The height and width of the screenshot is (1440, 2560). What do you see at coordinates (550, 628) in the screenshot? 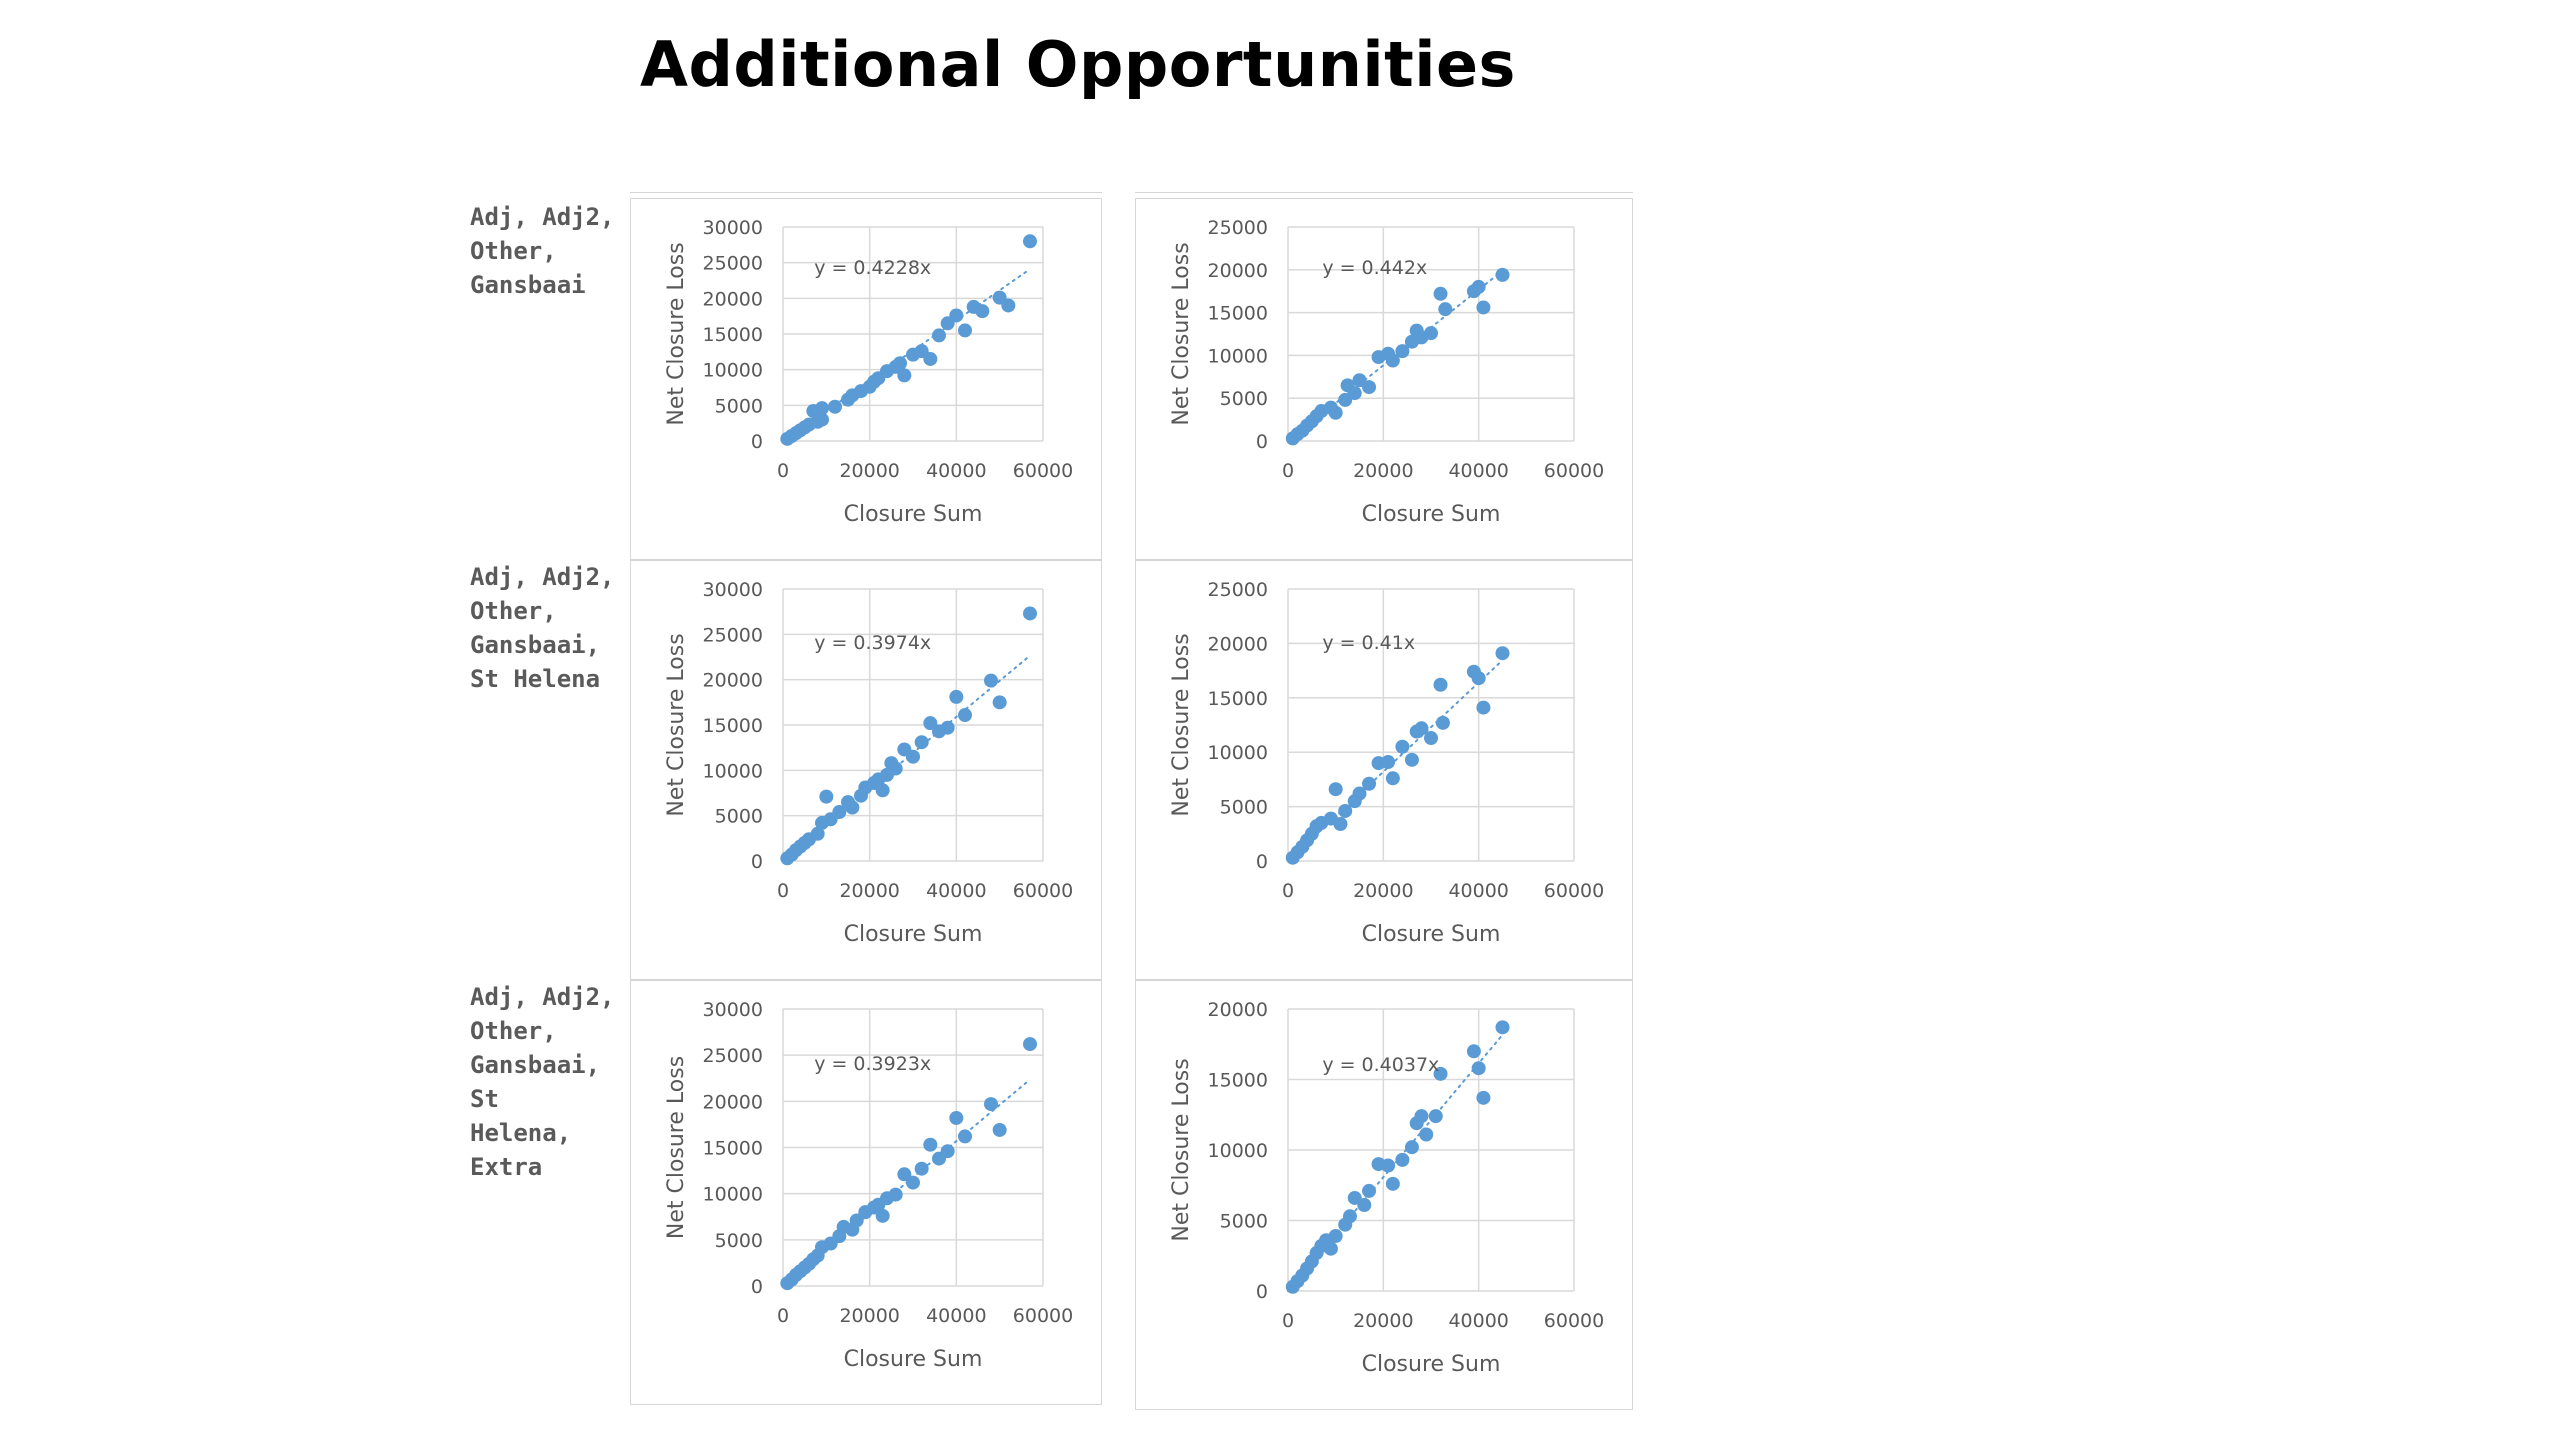
I see `row-label-2: Adj, Adj2, Other, Gansbaai, St Helena` at bounding box center [550, 628].